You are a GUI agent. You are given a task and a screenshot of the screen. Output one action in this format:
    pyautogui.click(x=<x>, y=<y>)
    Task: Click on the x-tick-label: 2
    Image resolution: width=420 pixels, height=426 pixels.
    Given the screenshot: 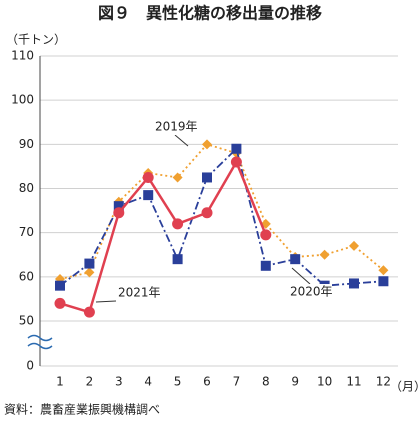 What is the action you would take?
    pyautogui.click(x=90, y=382)
    